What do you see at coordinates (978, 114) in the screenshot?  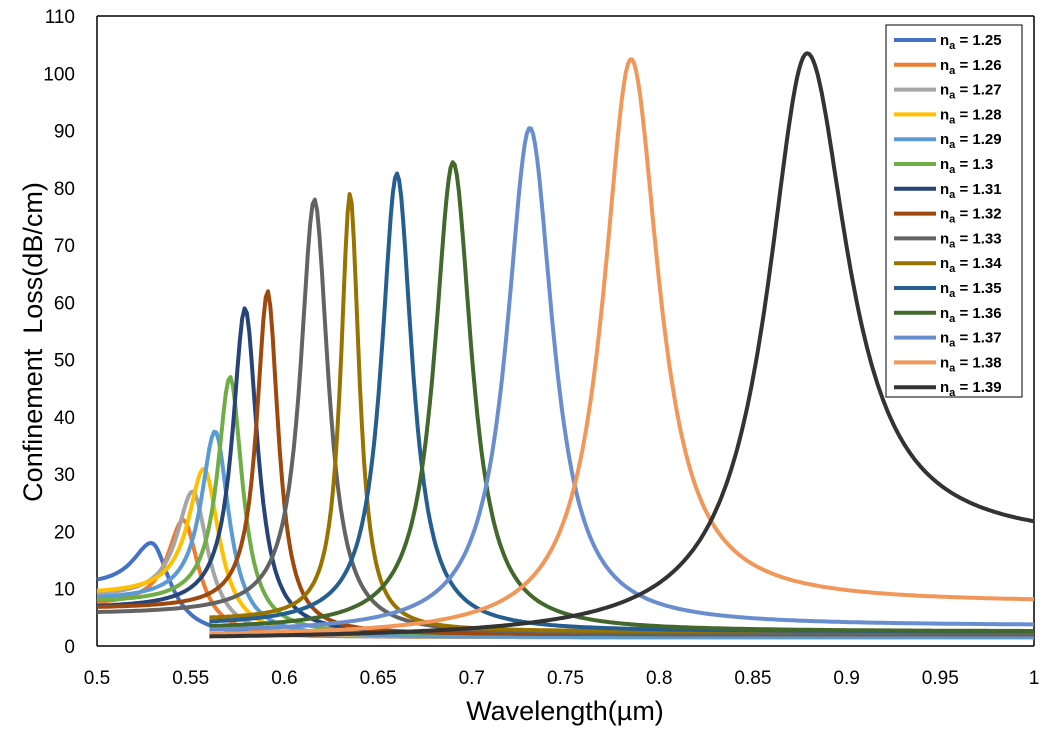 I see `legend-label-value: = 1.28` at bounding box center [978, 114].